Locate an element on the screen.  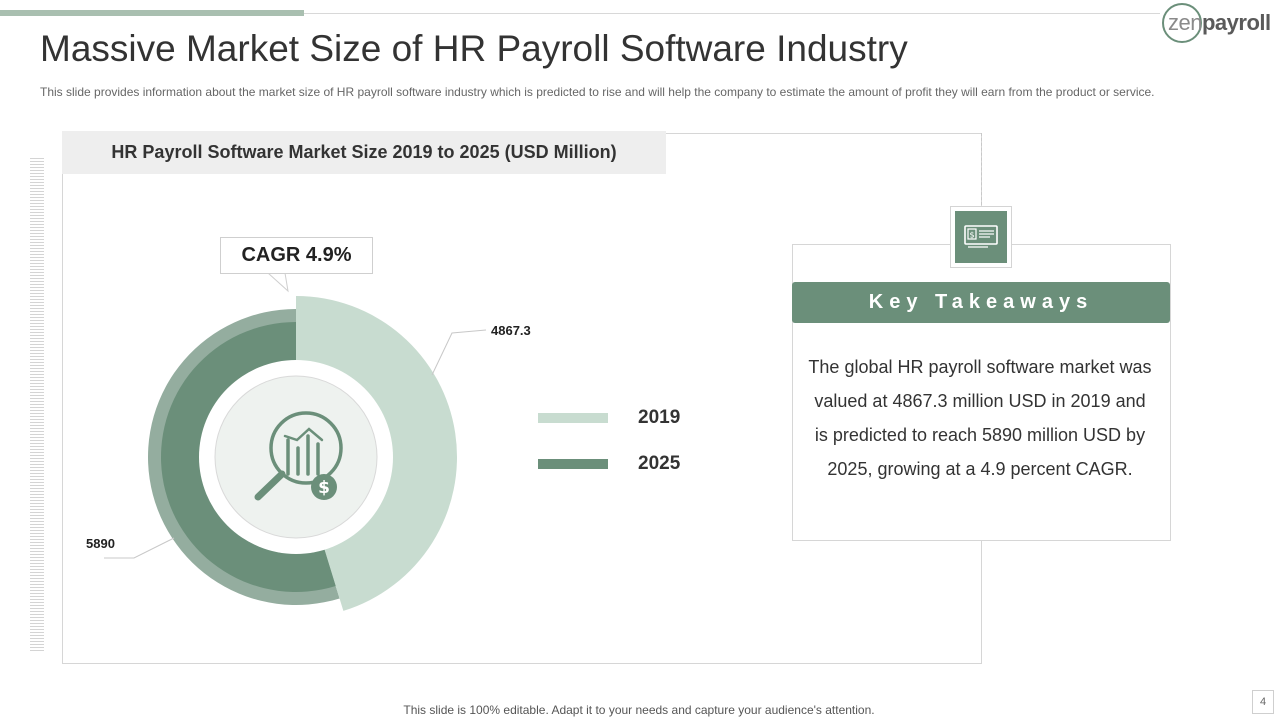
chart-slice-2019 is located at coordinates (377, 453).